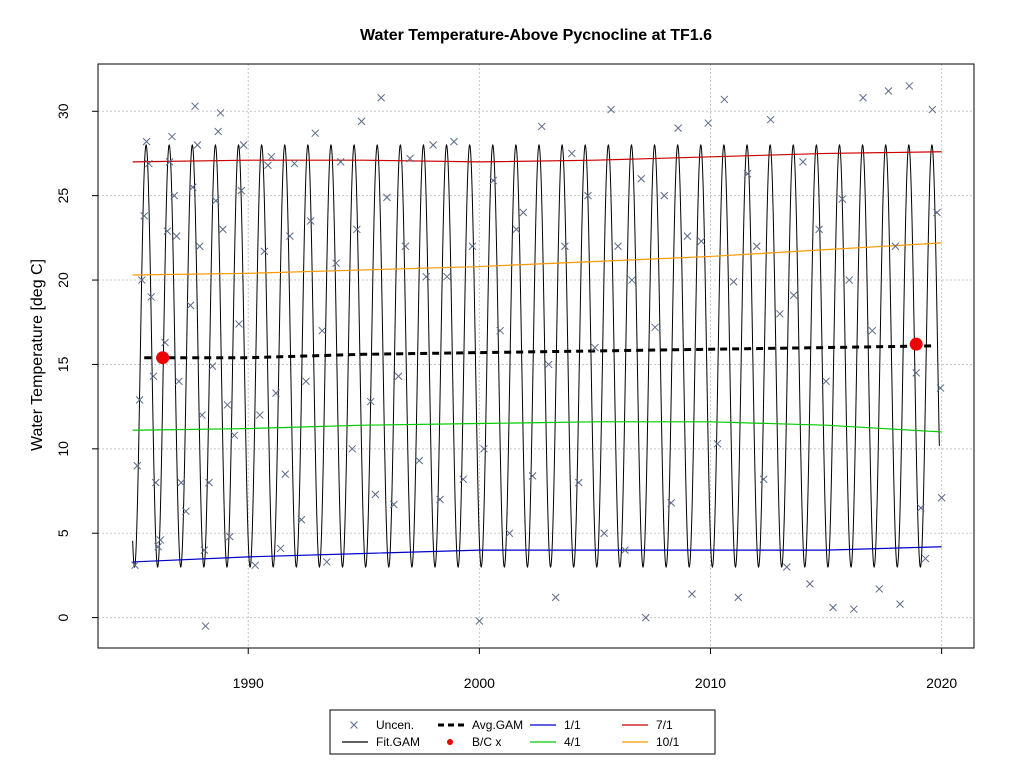  Describe the element at coordinates (398, 742) in the screenshot. I see `legend-label: Fit.GAM` at that location.